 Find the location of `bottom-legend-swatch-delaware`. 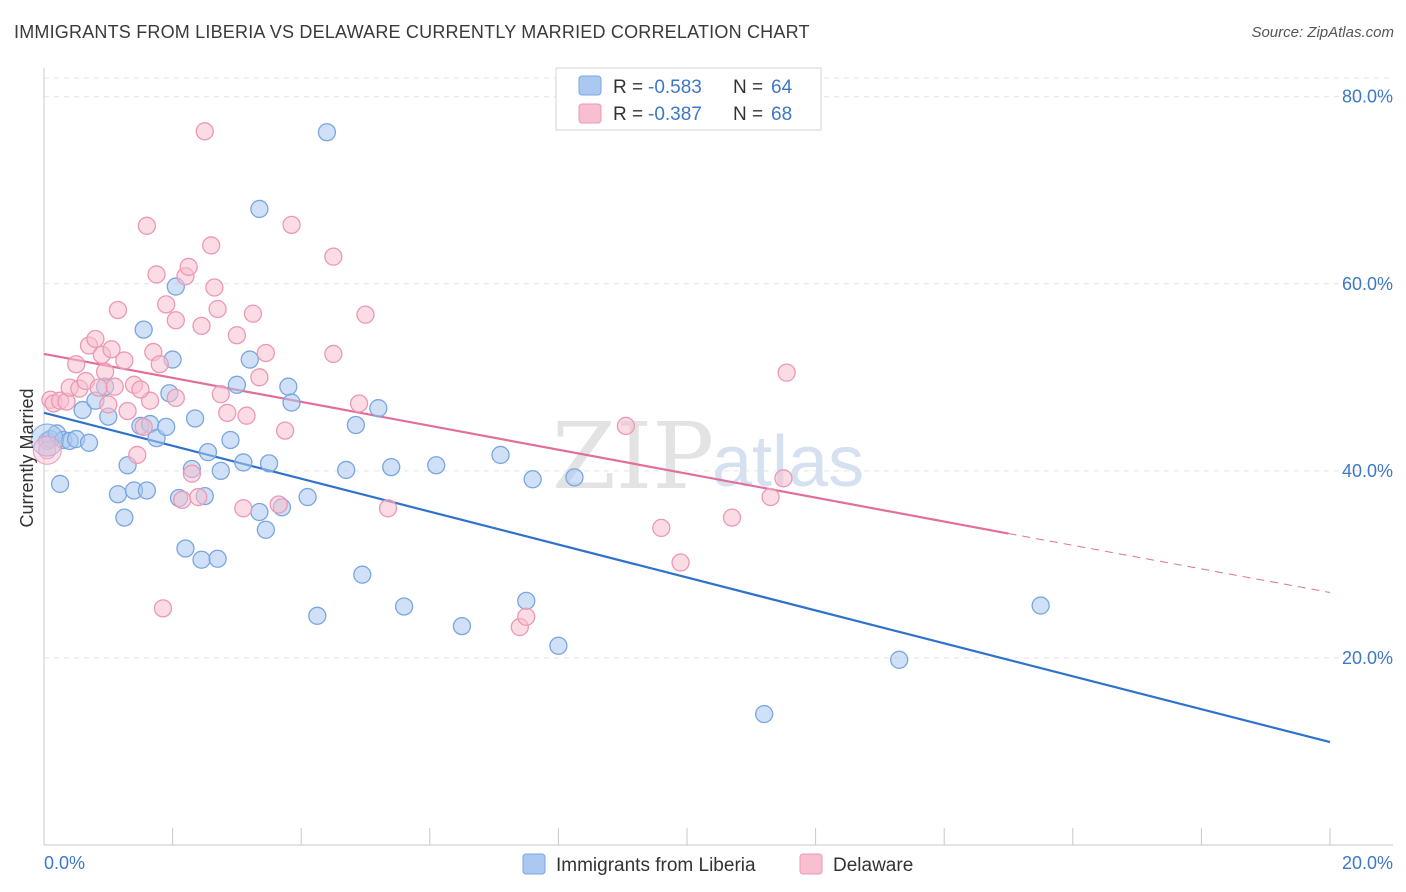

bottom-legend-swatch-delaware is located at coordinates (811, 864).